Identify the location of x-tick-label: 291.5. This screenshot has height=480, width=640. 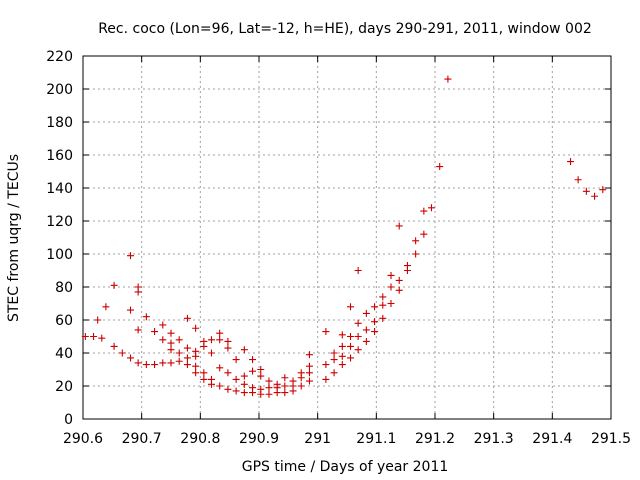
(611, 439).